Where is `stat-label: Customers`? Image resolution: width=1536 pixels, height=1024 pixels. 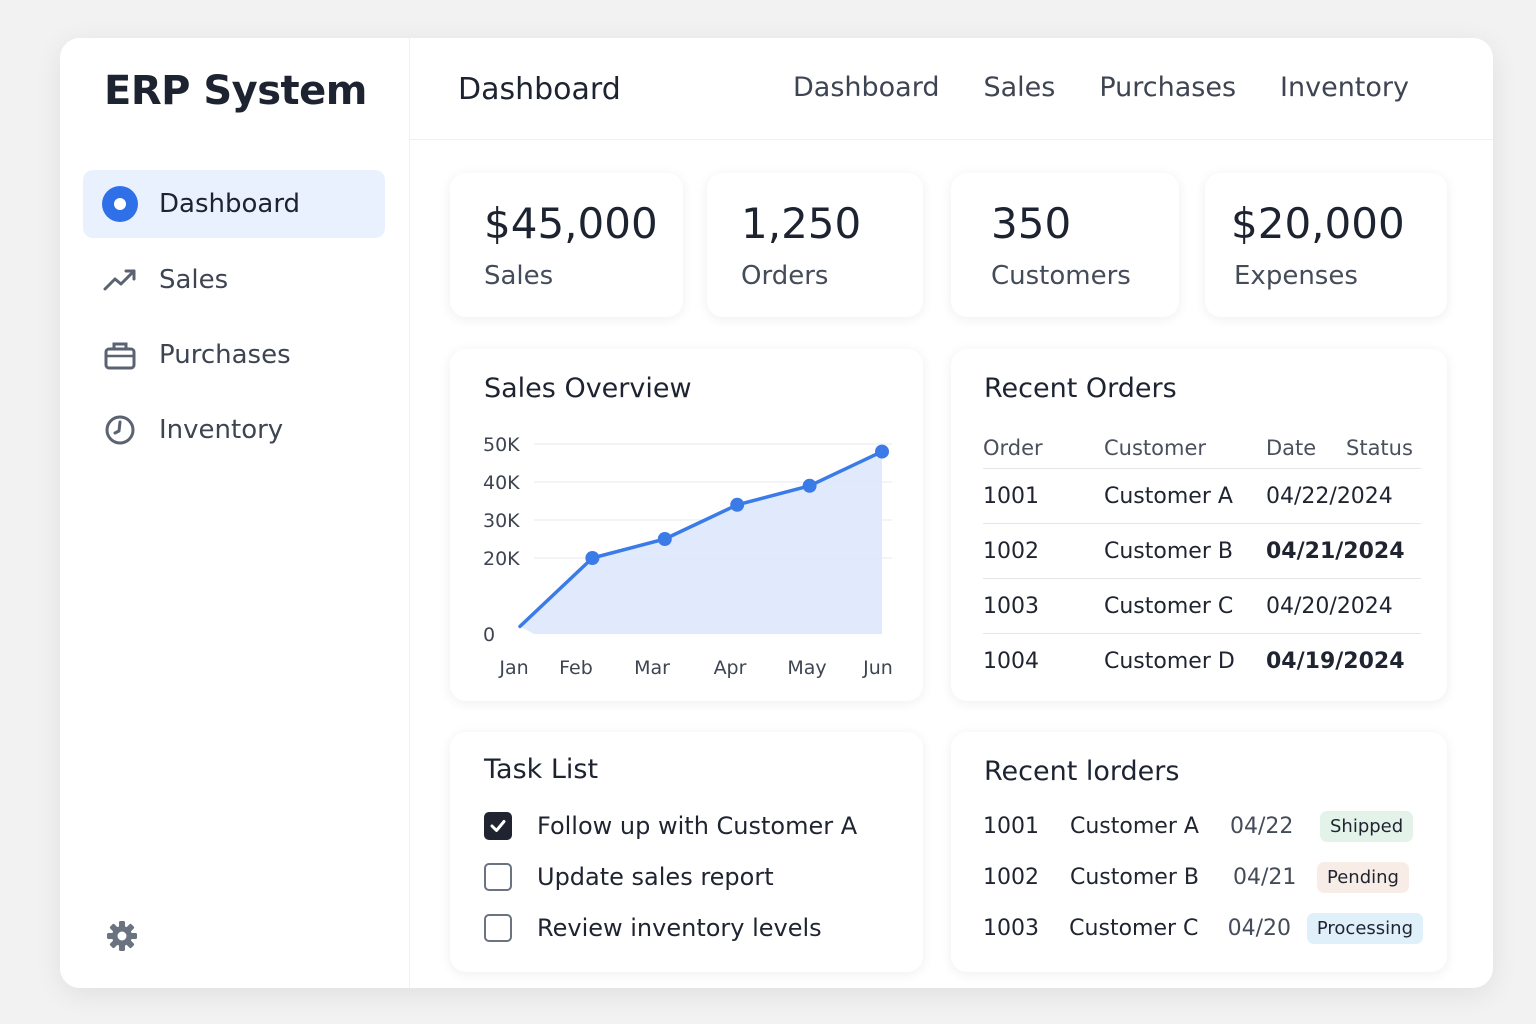 stat-label: Customers is located at coordinates (1061, 276).